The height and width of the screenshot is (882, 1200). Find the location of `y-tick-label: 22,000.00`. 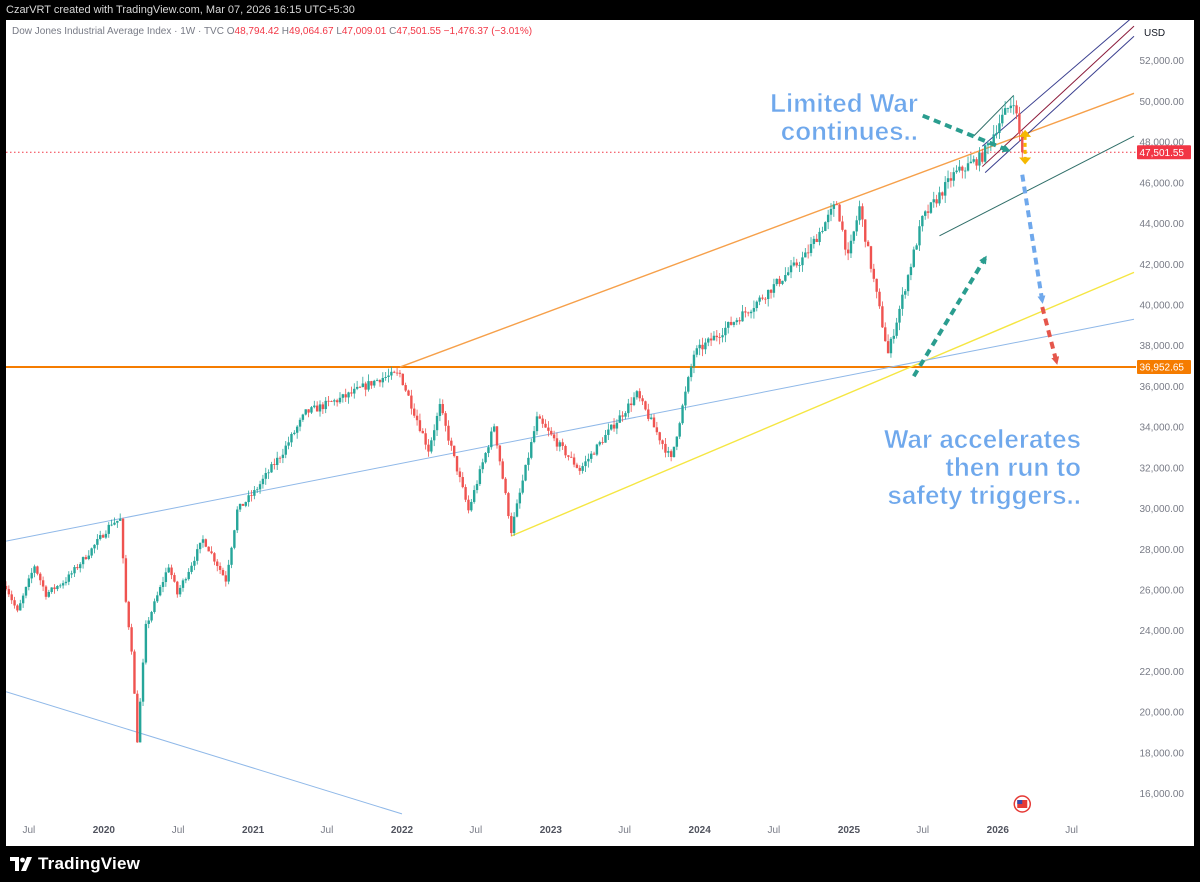

y-tick-label: 22,000.00 is located at coordinates (1162, 672).